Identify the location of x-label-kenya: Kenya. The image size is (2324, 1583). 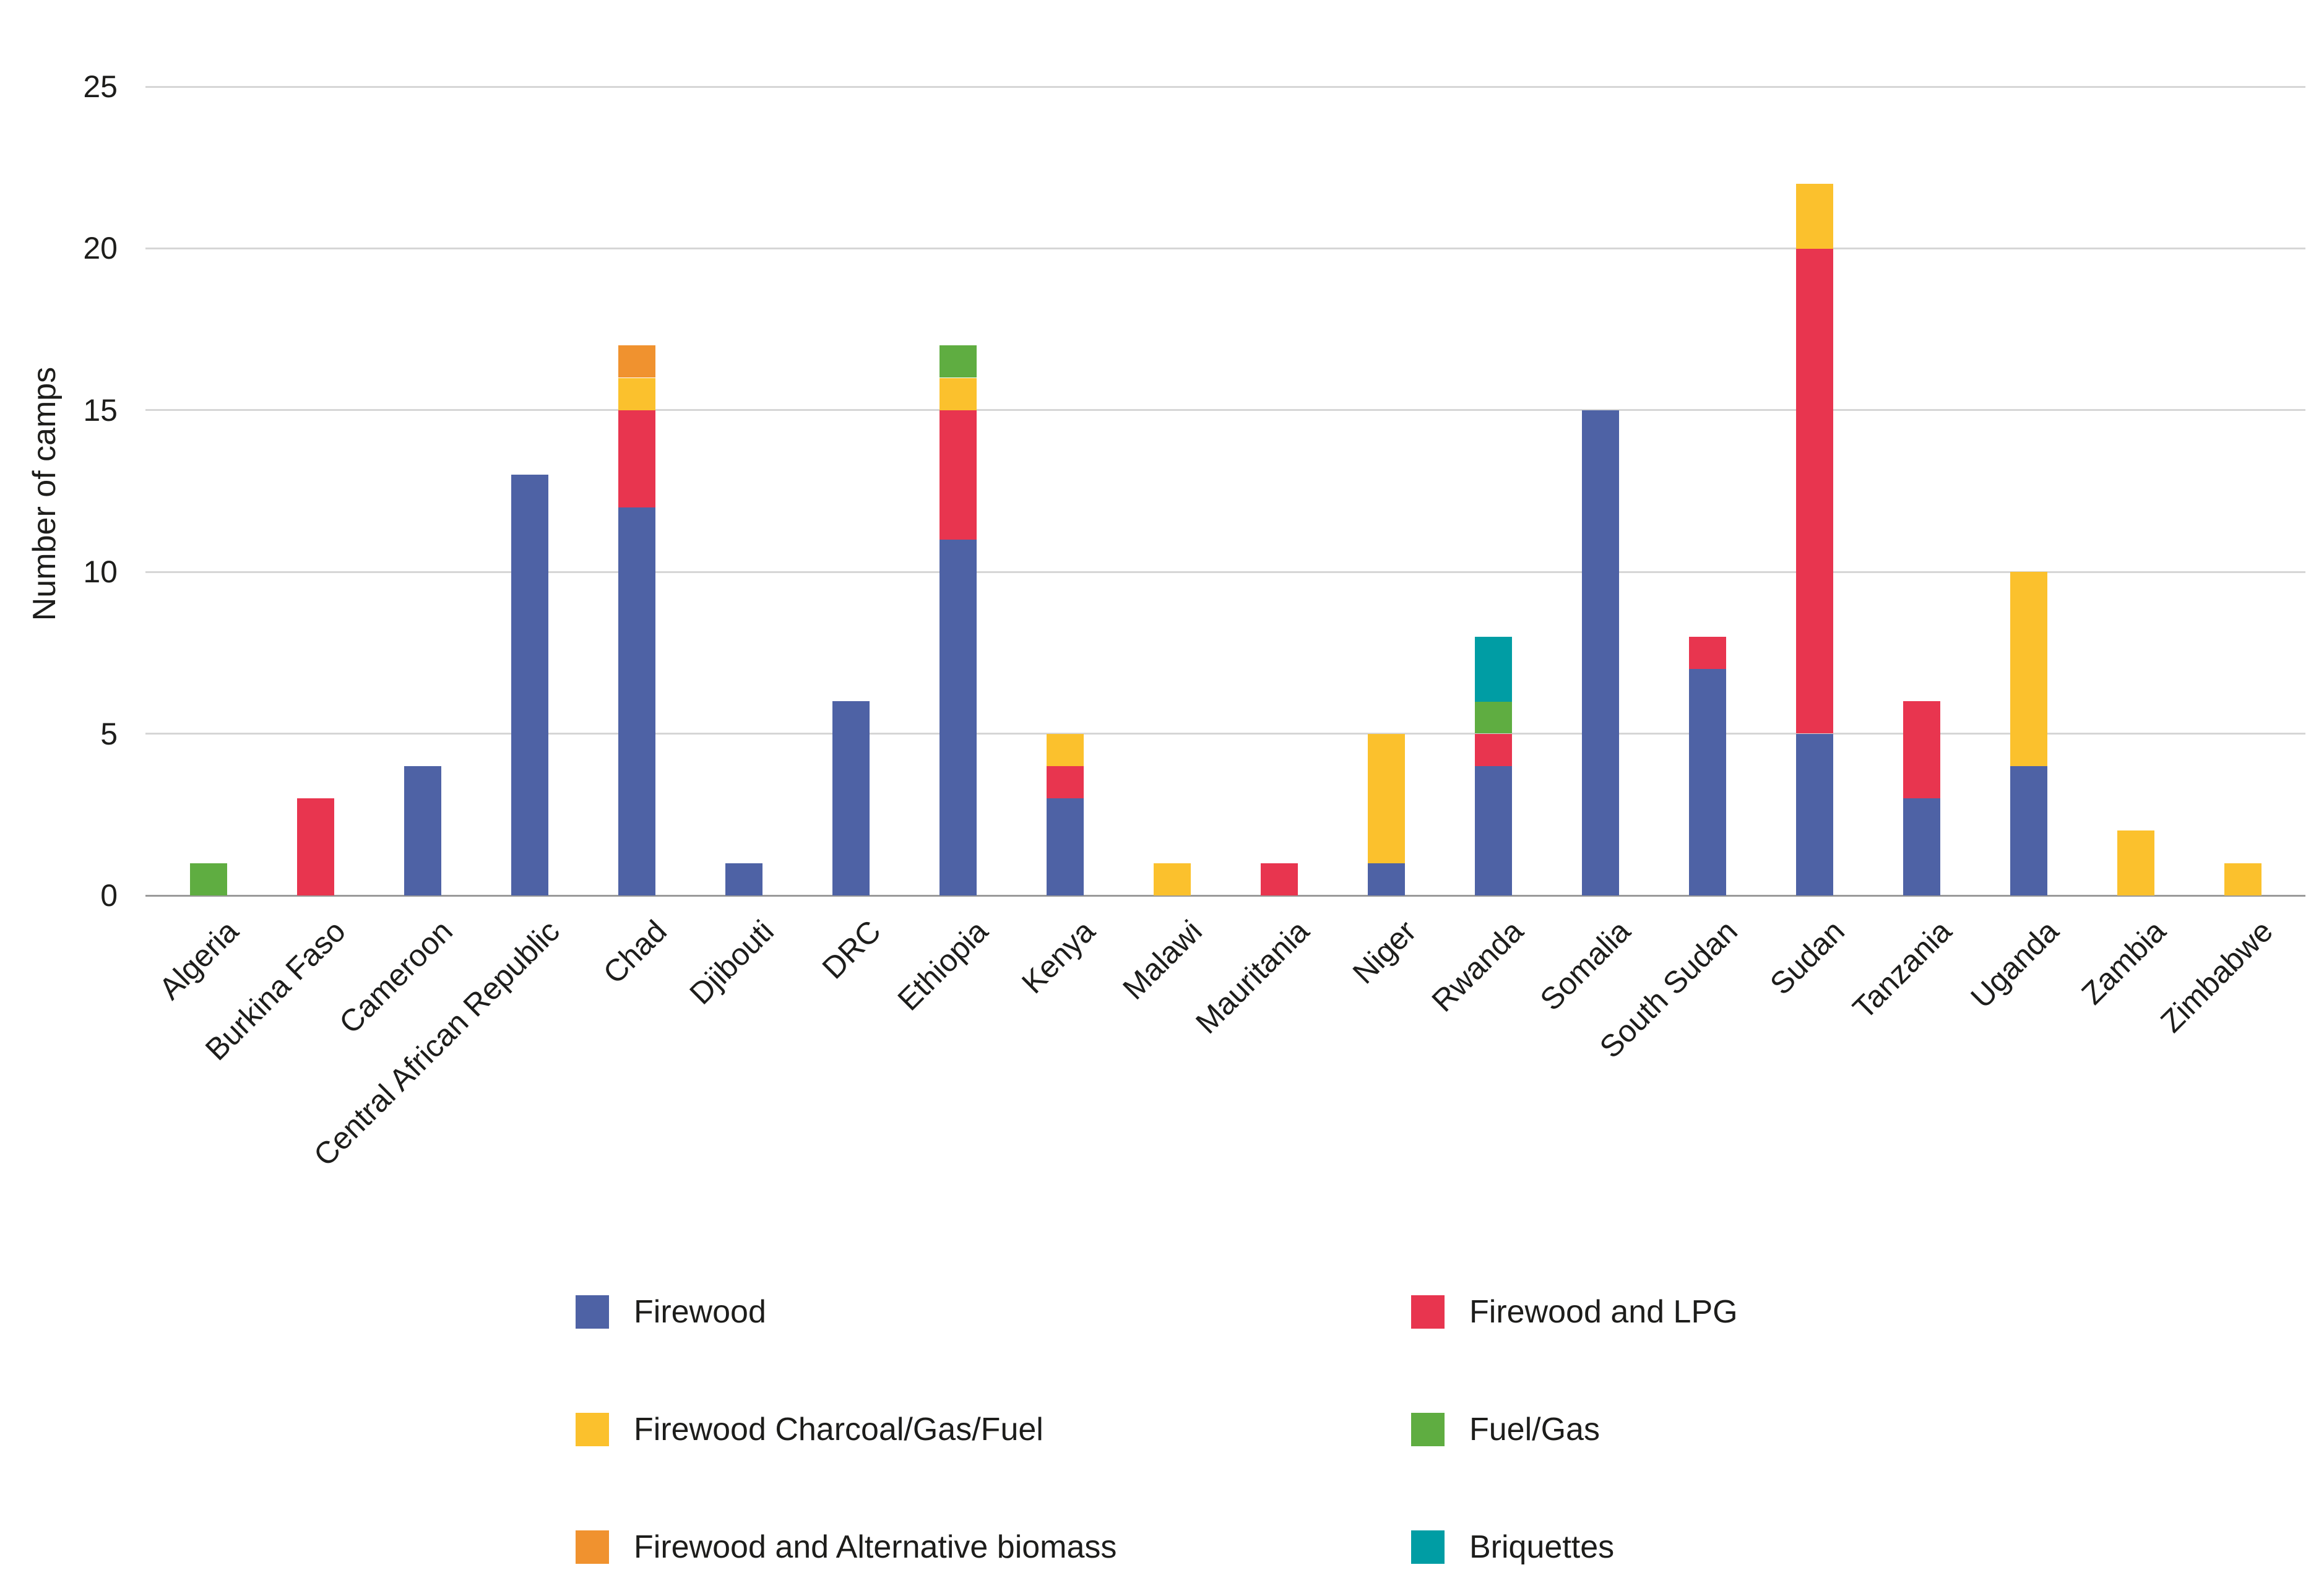
(1059, 957).